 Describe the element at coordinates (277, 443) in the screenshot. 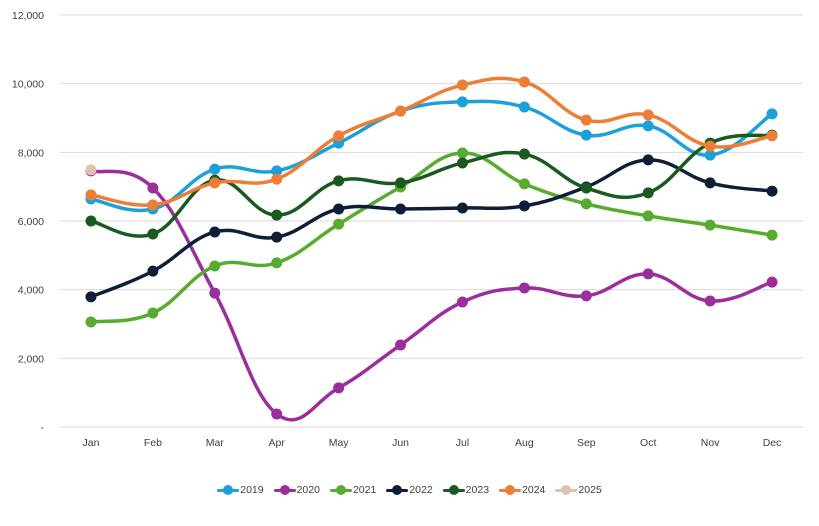

I see `x-tick-label: Apr` at that location.